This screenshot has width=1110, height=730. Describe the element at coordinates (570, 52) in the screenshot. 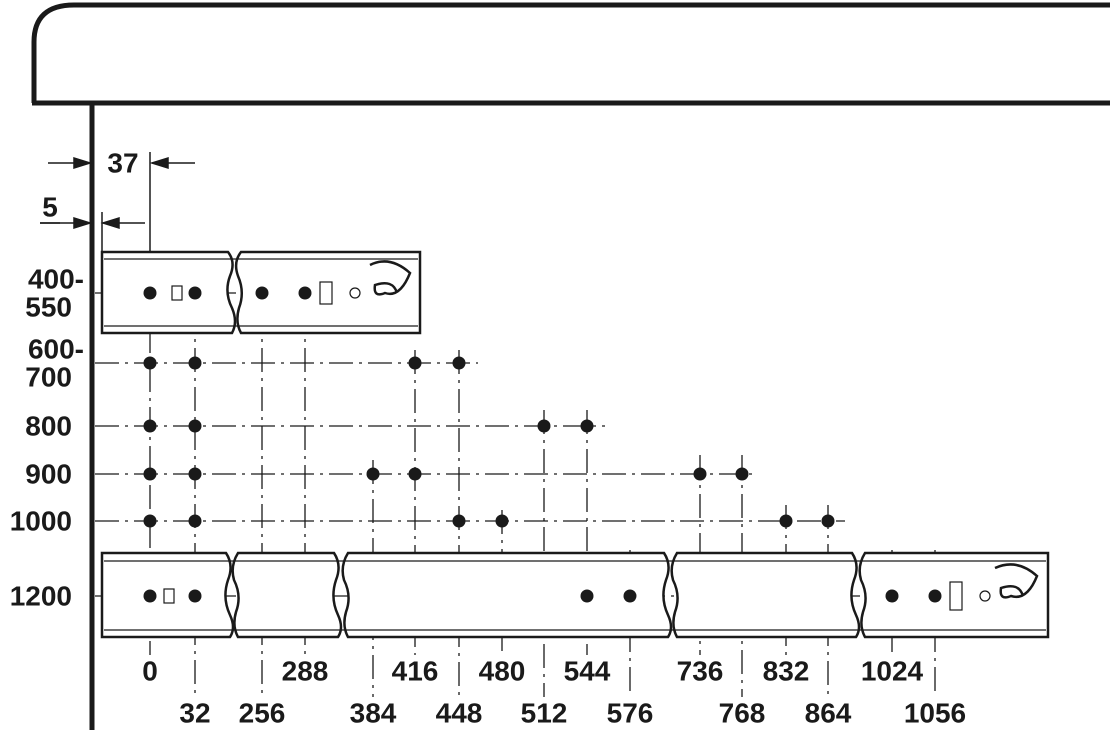

I see `countertop` at that location.